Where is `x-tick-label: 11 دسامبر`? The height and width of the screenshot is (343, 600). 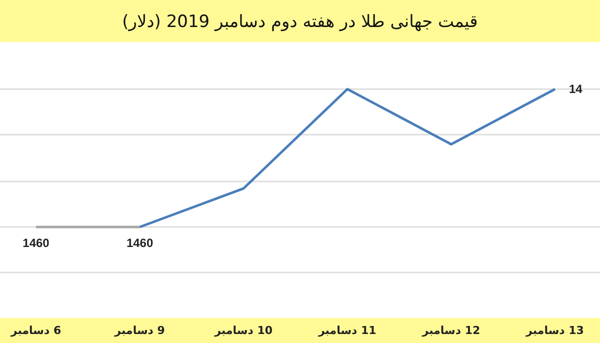
x-tick-label: 11 دسامبر is located at coordinates (346, 330).